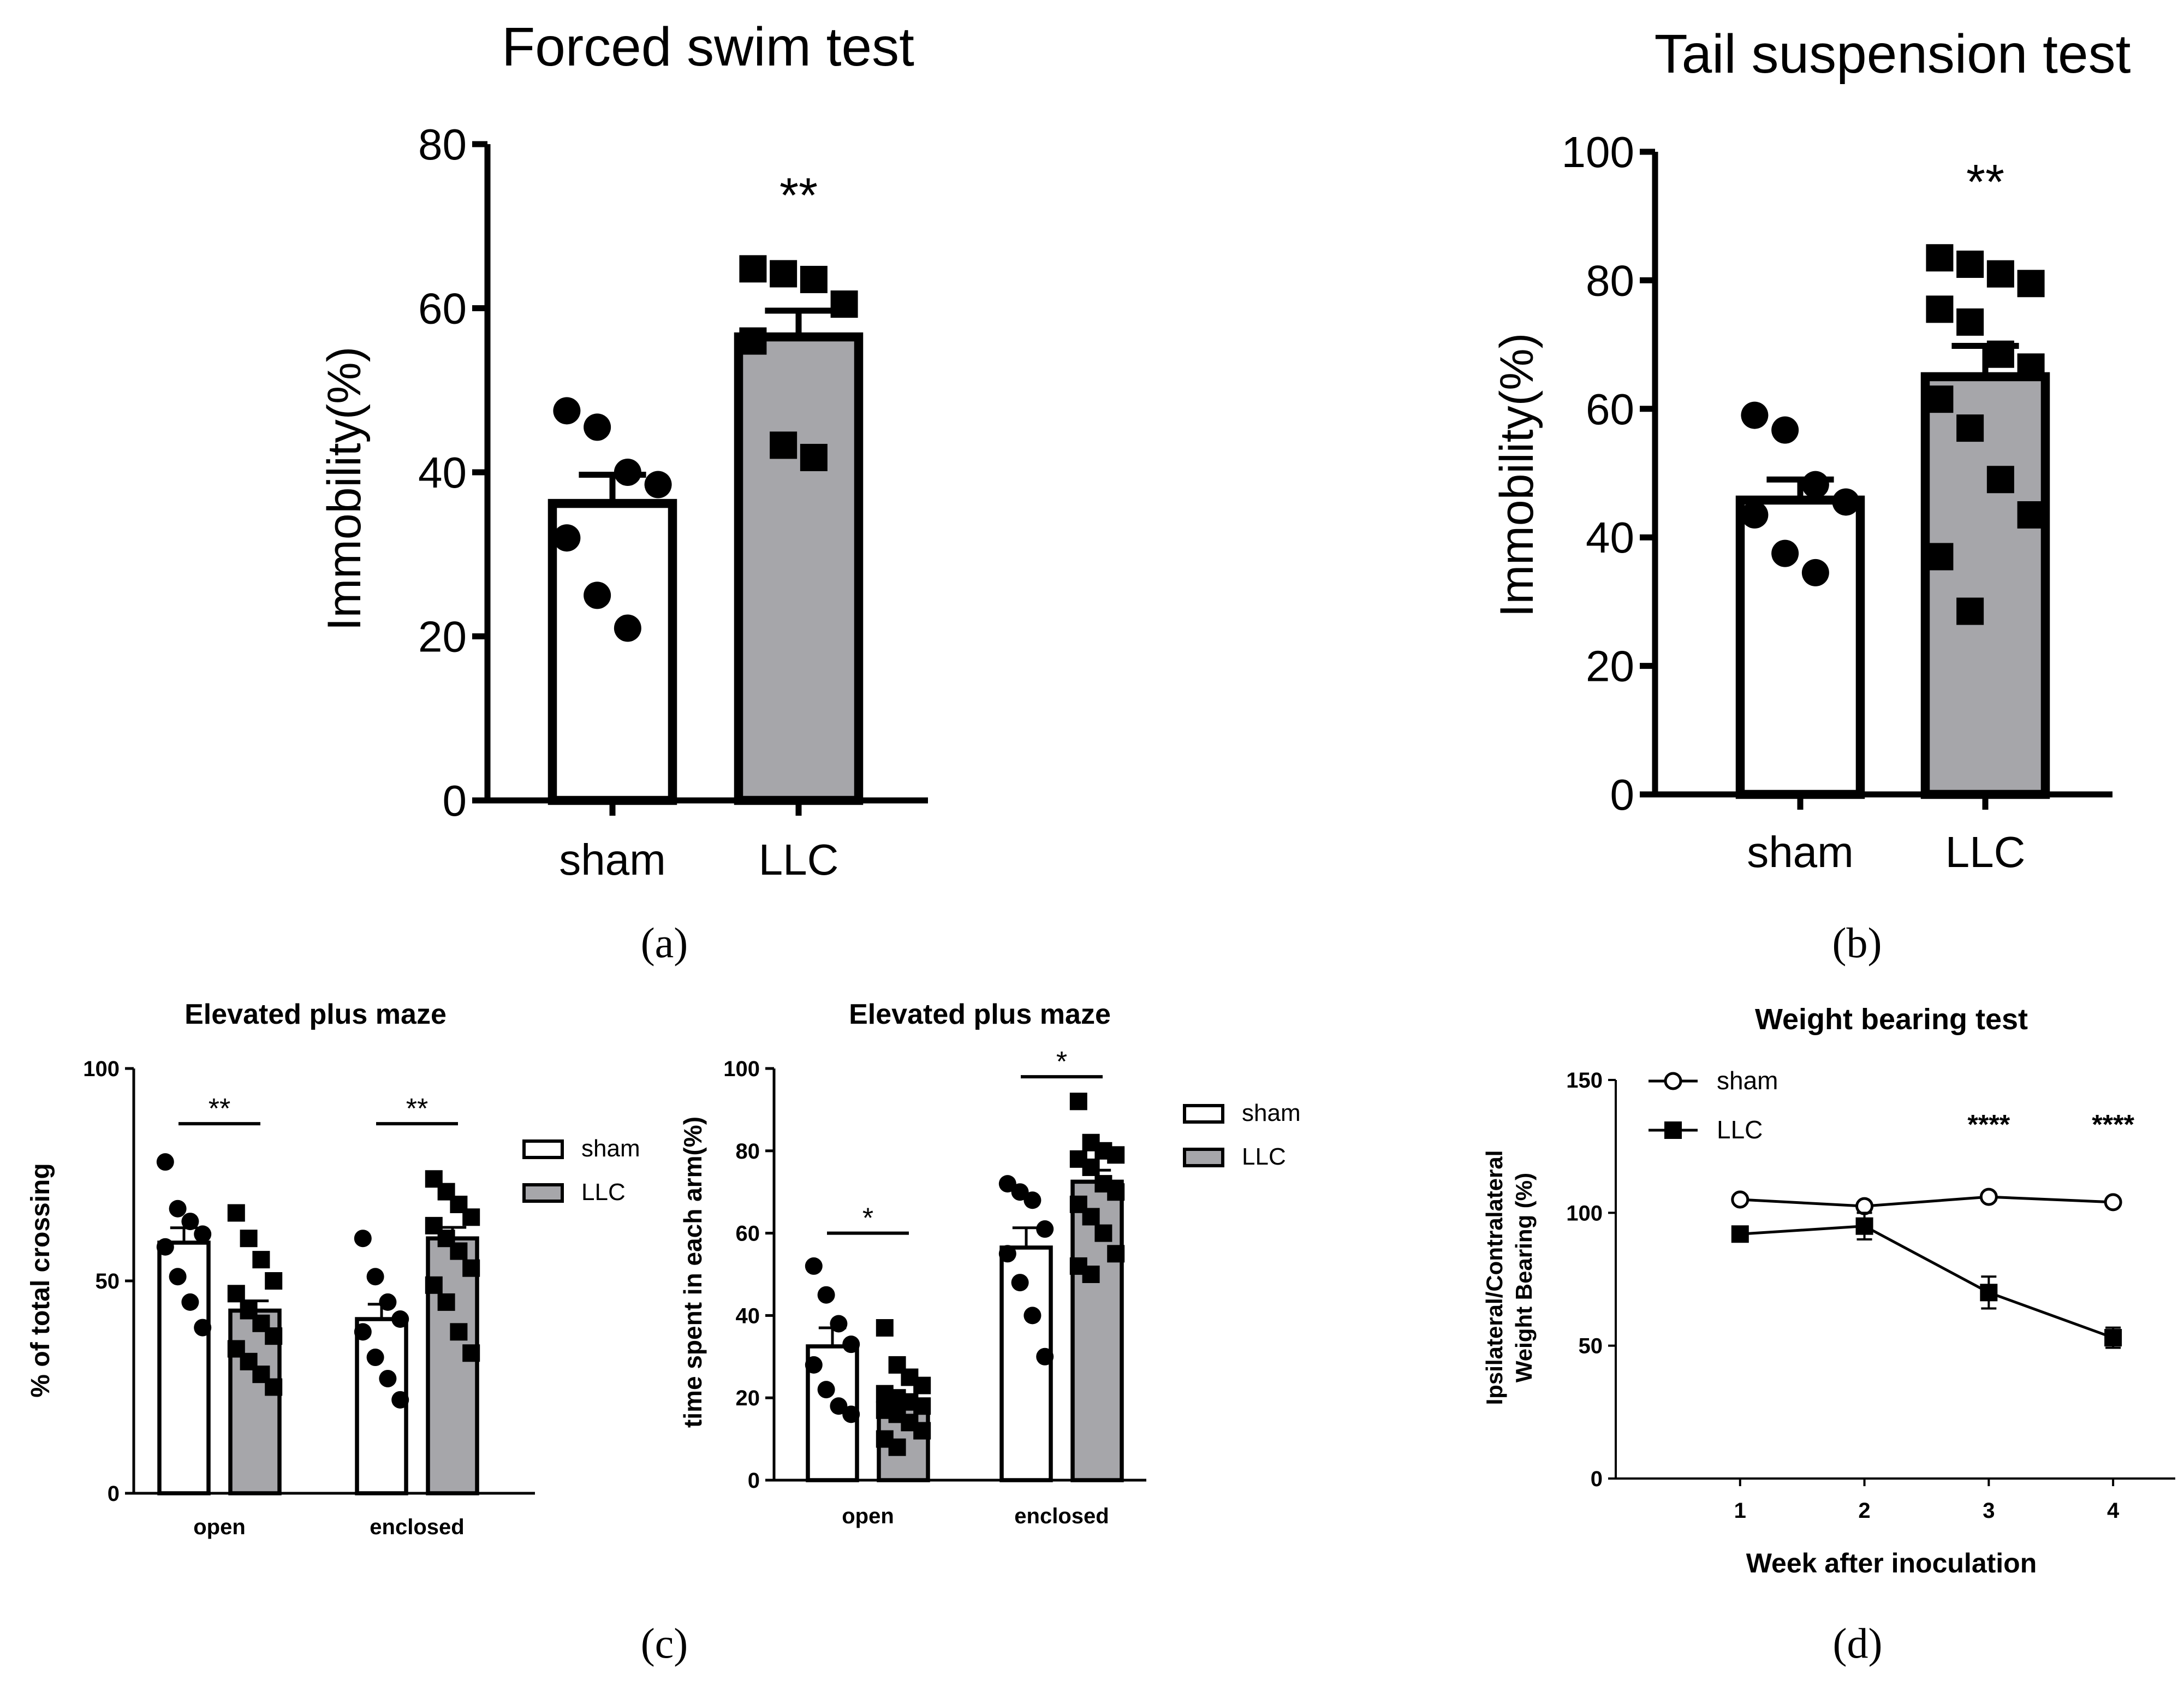 The image size is (2184, 1686). I want to click on legend-swatch-LLC, so click(1203, 1158).